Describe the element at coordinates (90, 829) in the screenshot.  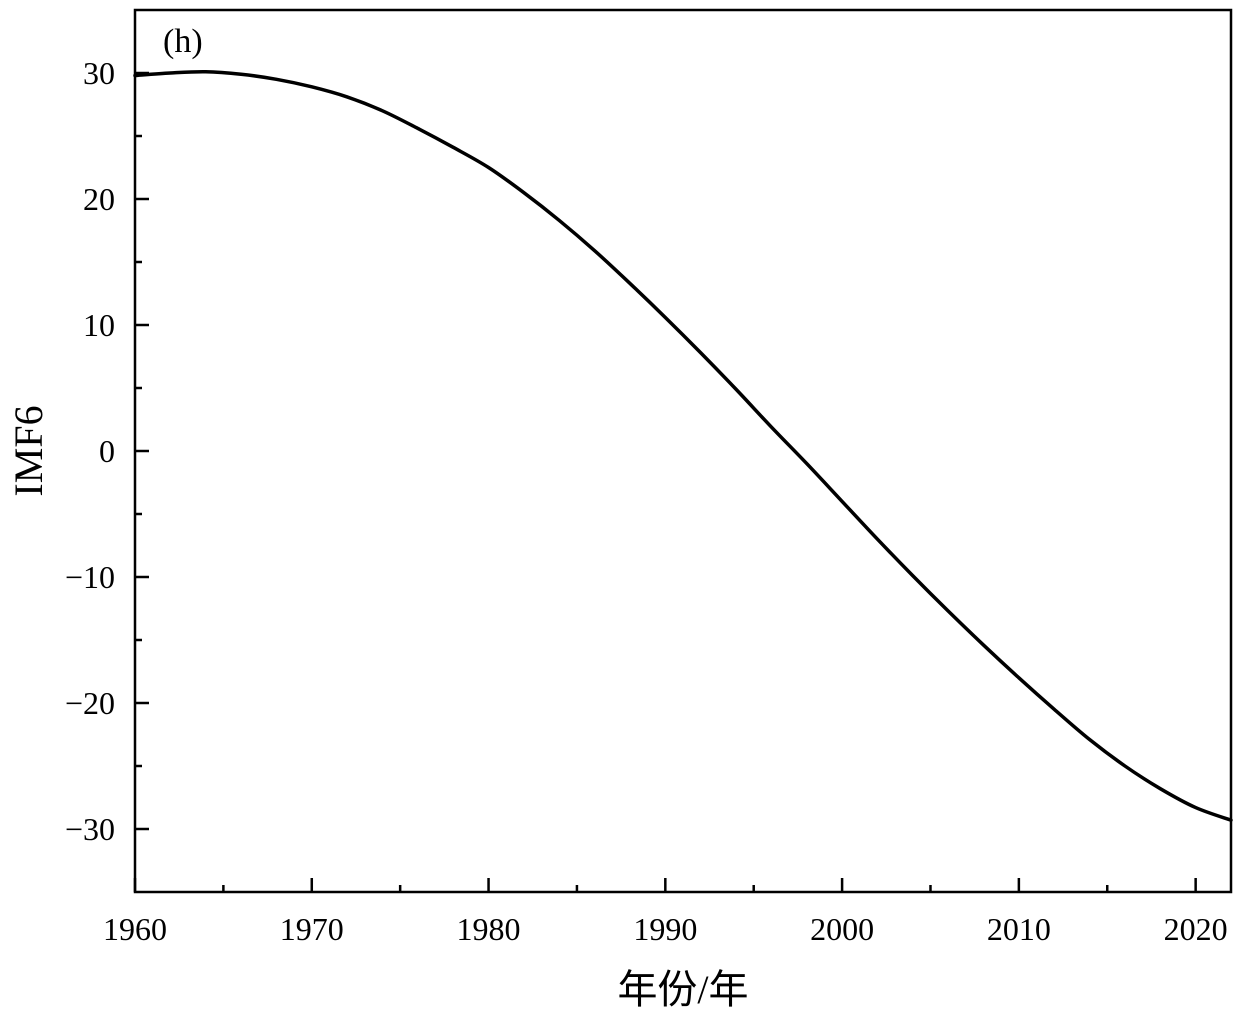
I see `y-tick-label: −30` at that location.